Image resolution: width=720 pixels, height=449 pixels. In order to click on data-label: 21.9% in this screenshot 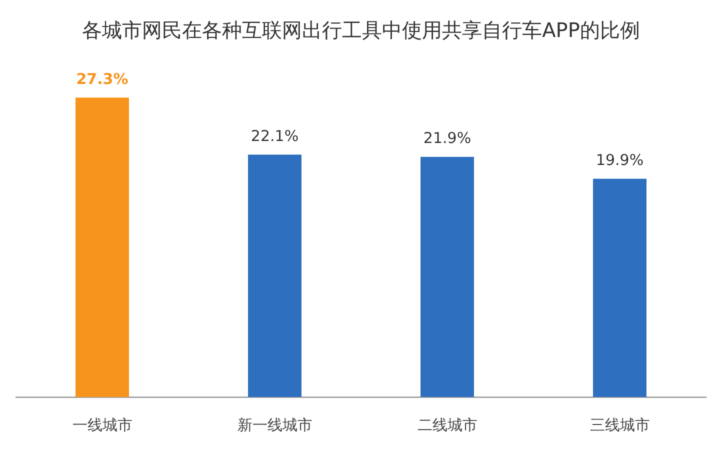, I will do `click(447, 138)`.